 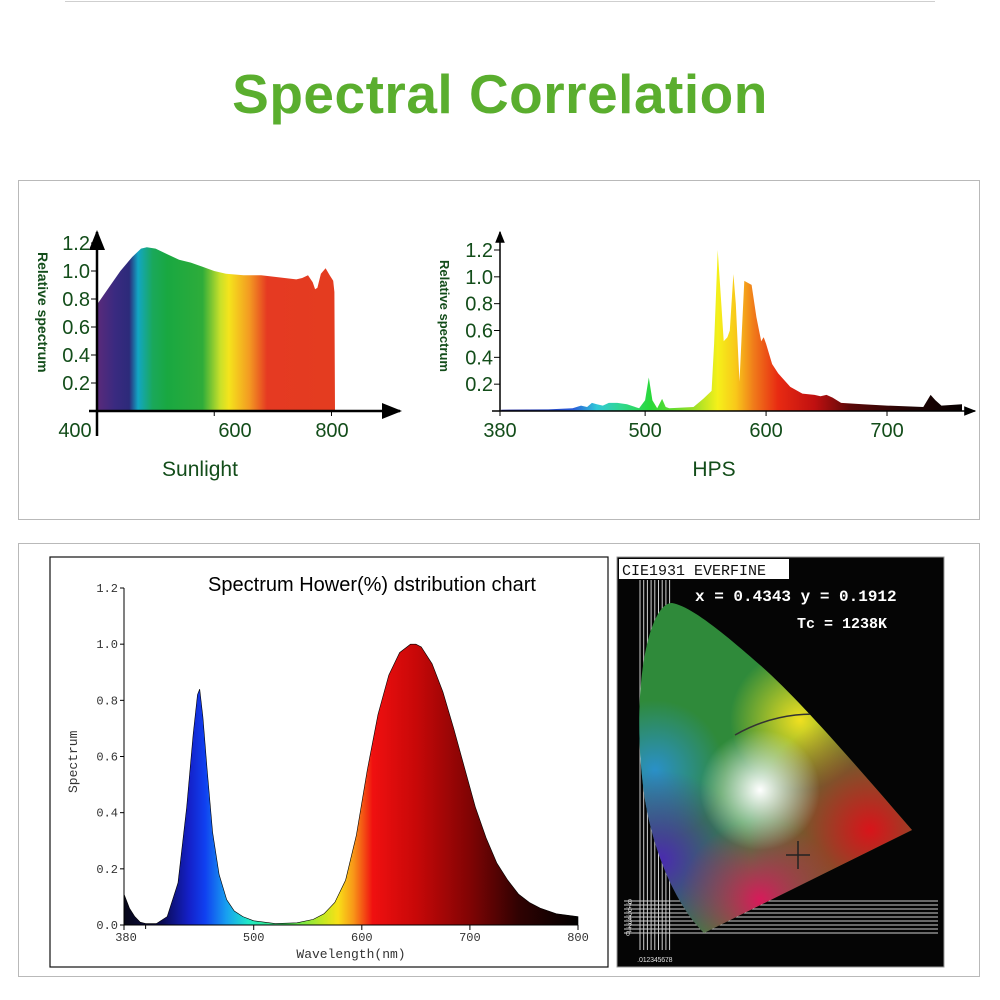 I want to click on cie-color-temperature: Tc = 1238K, so click(x=842, y=624).